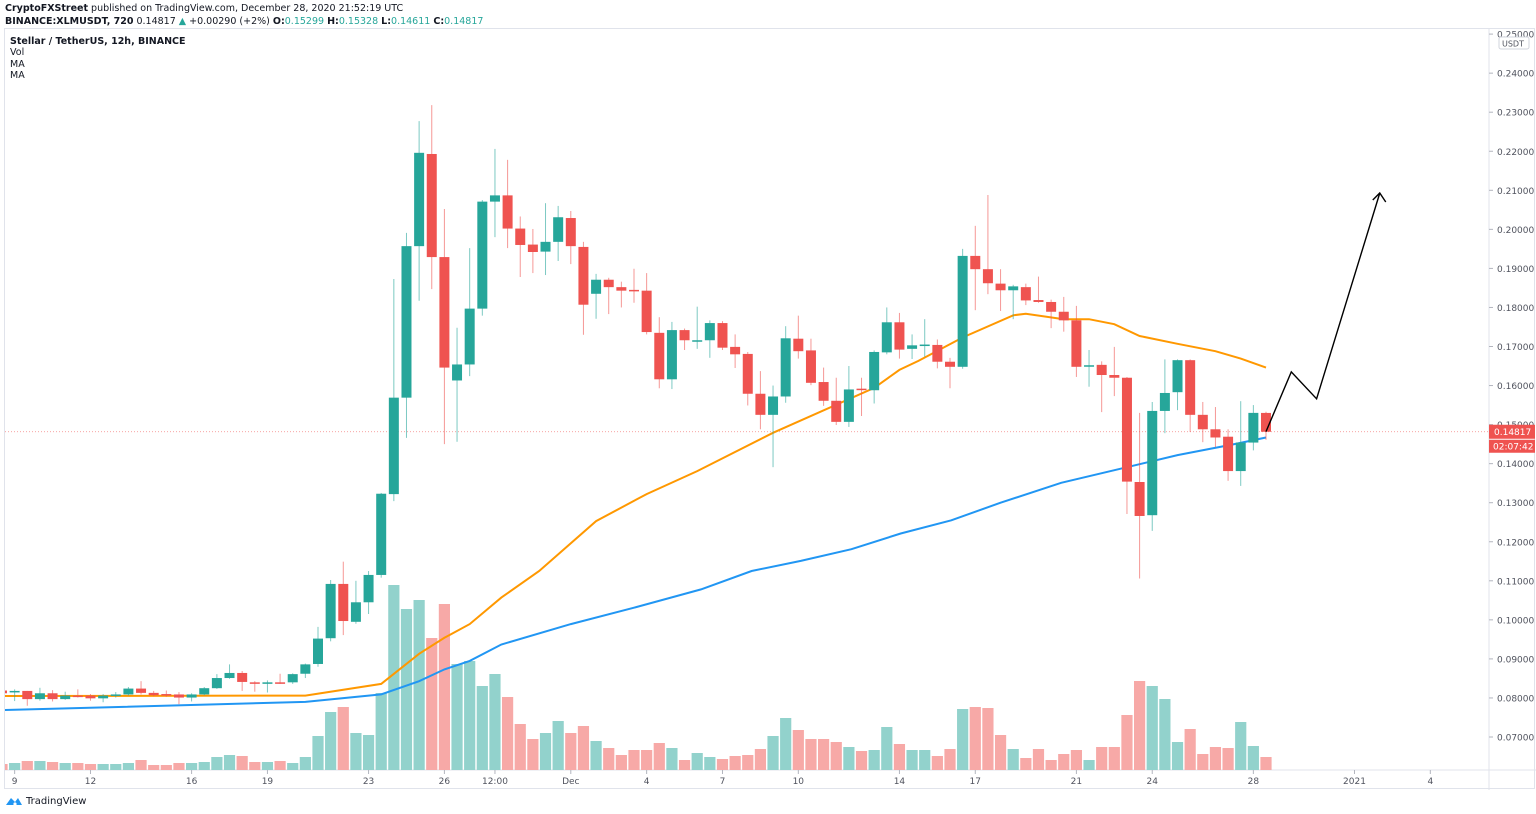 This screenshot has width=1536, height=814. What do you see at coordinates (1515, 465) in the screenshot?
I see `price-tick-label: 0.14000` at bounding box center [1515, 465].